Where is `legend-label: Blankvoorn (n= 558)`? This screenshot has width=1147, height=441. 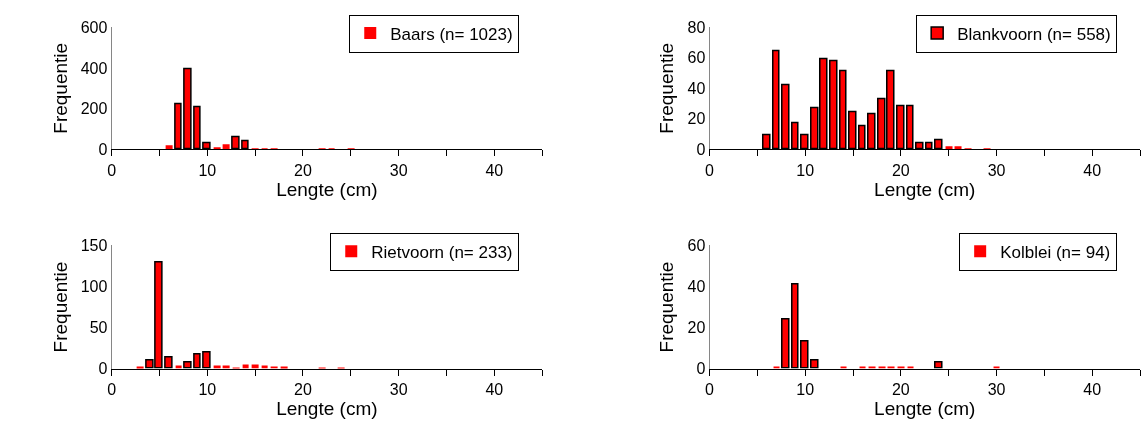 legend-label: Blankvoorn (n= 558) is located at coordinates (1034, 34).